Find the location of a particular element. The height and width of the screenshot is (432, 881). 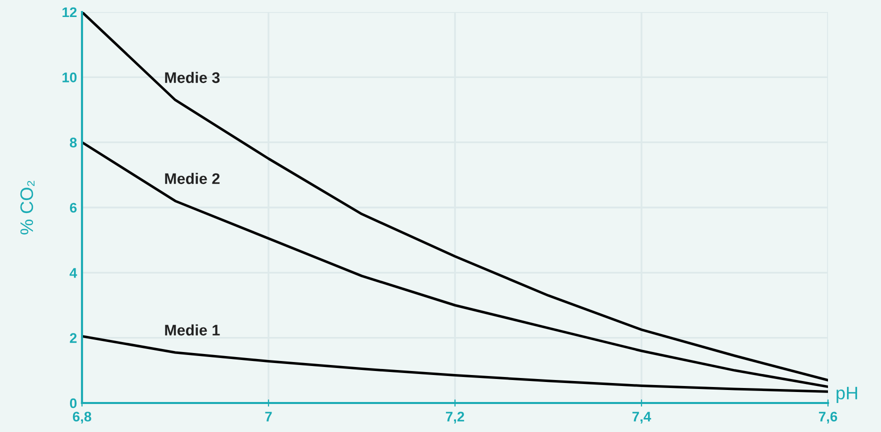

x-tick-label: 6,8 is located at coordinates (82, 418).